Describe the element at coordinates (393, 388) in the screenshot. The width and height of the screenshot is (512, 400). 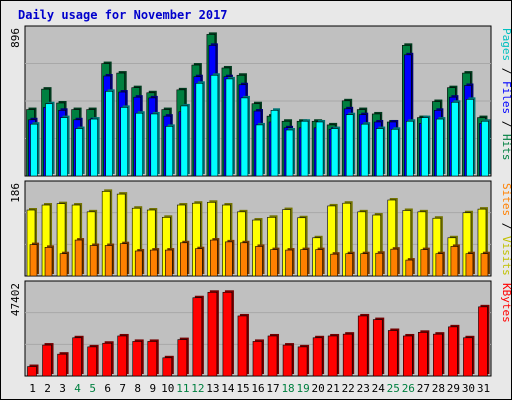
I see `day-label-25: 25` at that location.